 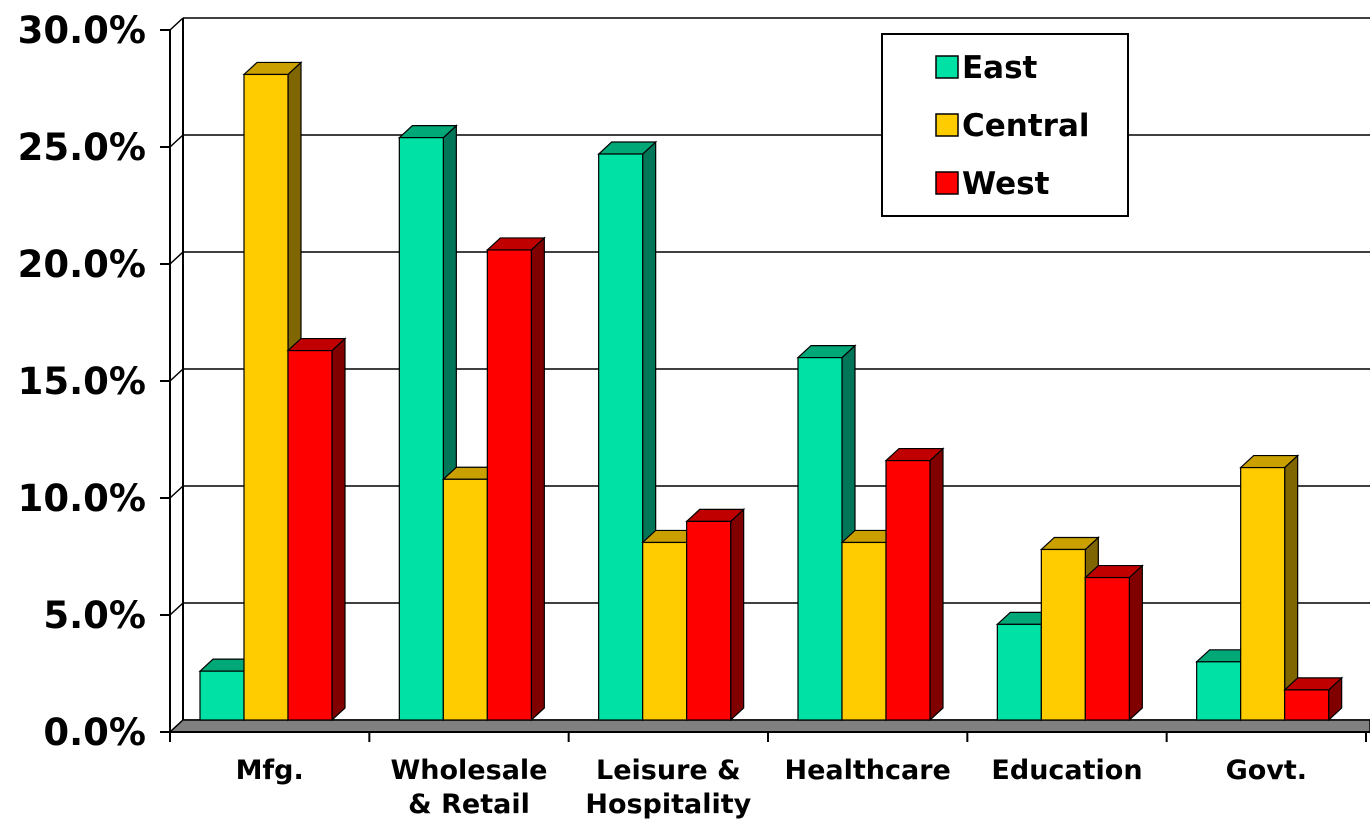 I want to click on legend-box, so click(x=1005, y=125).